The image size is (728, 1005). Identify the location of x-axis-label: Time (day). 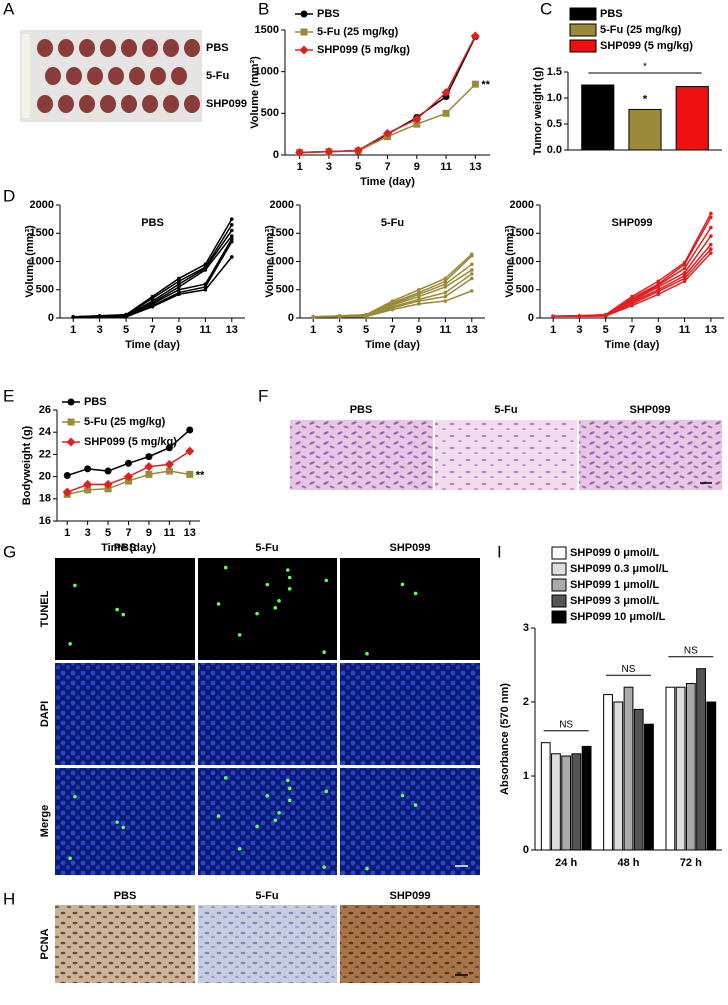
(128, 548).